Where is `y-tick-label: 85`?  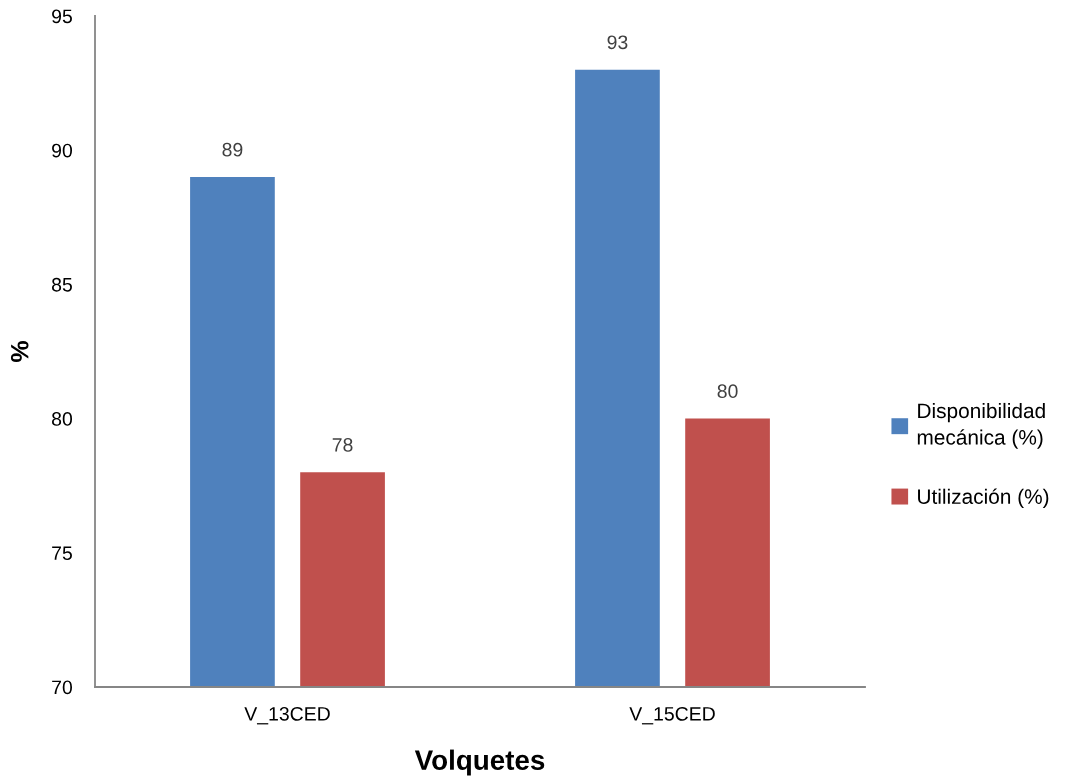
y-tick-label: 85 is located at coordinates (62, 284).